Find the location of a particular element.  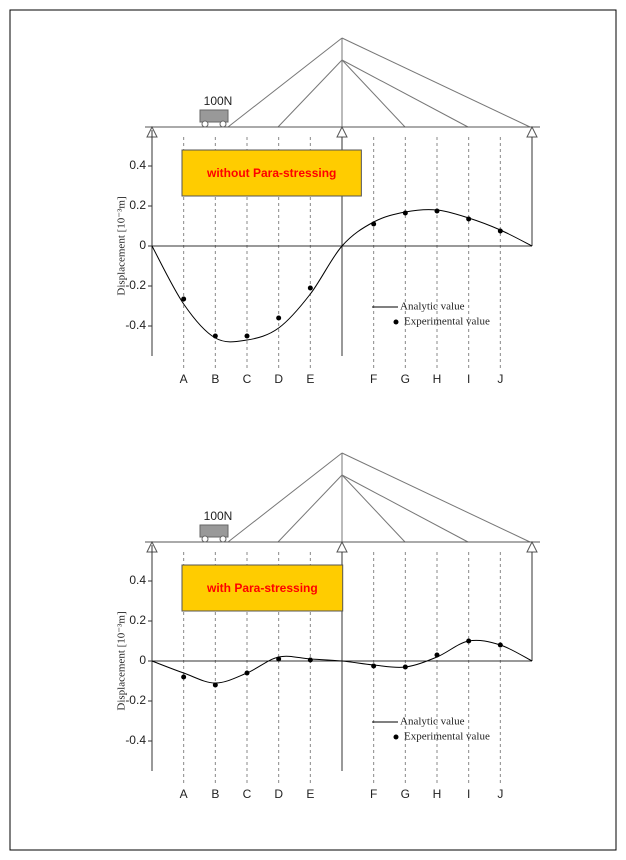

chart-title: without Para-stressing is located at coordinates (271, 173).